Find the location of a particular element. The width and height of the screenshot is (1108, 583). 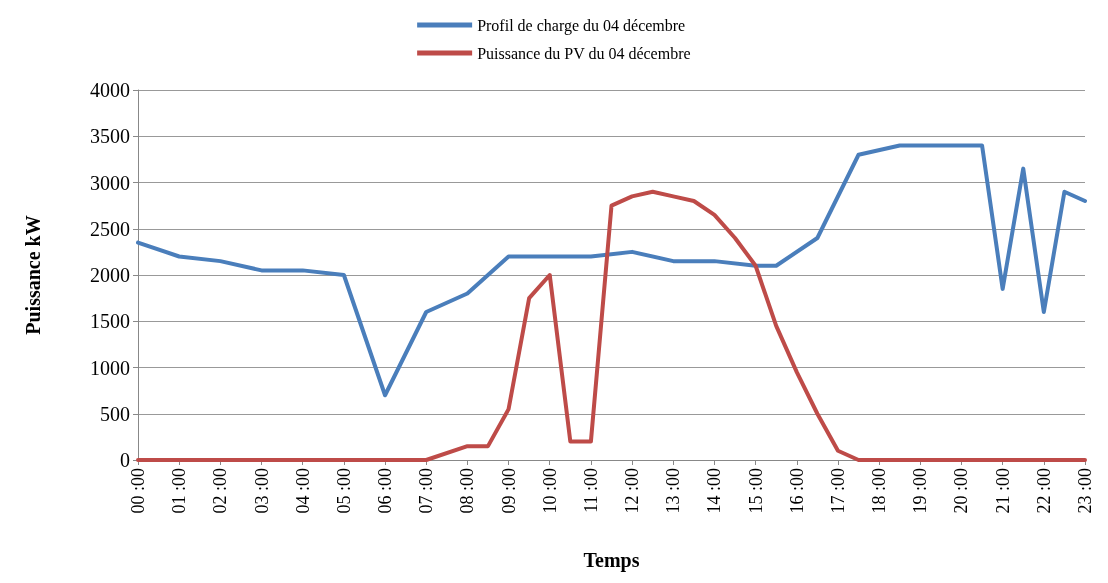

x-tick-label: 09 :00 is located at coordinates (508, 491).